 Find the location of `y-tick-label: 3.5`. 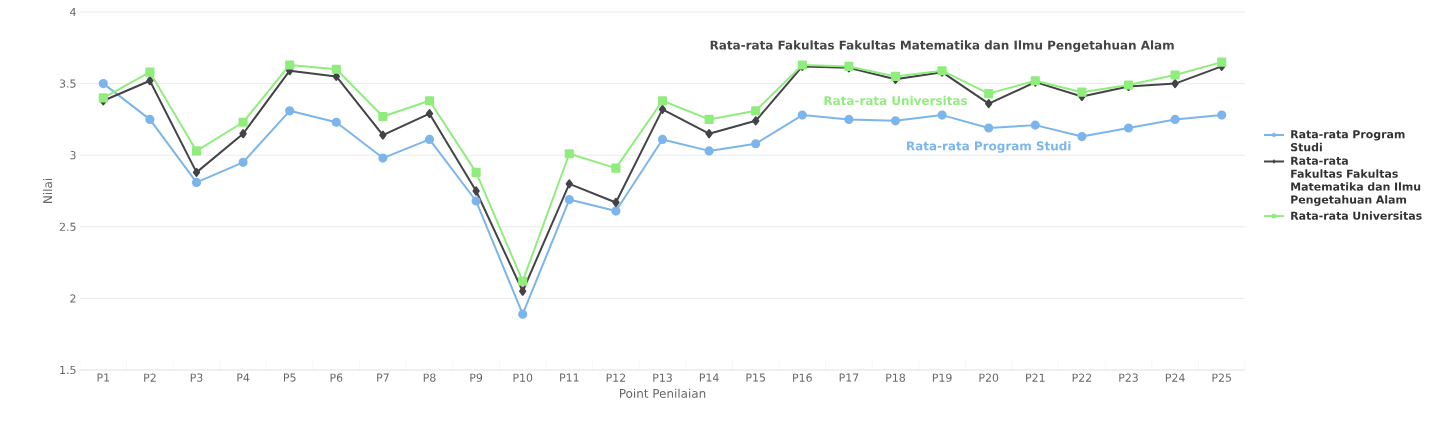

y-tick-label: 3.5 is located at coordinates (67, 83).